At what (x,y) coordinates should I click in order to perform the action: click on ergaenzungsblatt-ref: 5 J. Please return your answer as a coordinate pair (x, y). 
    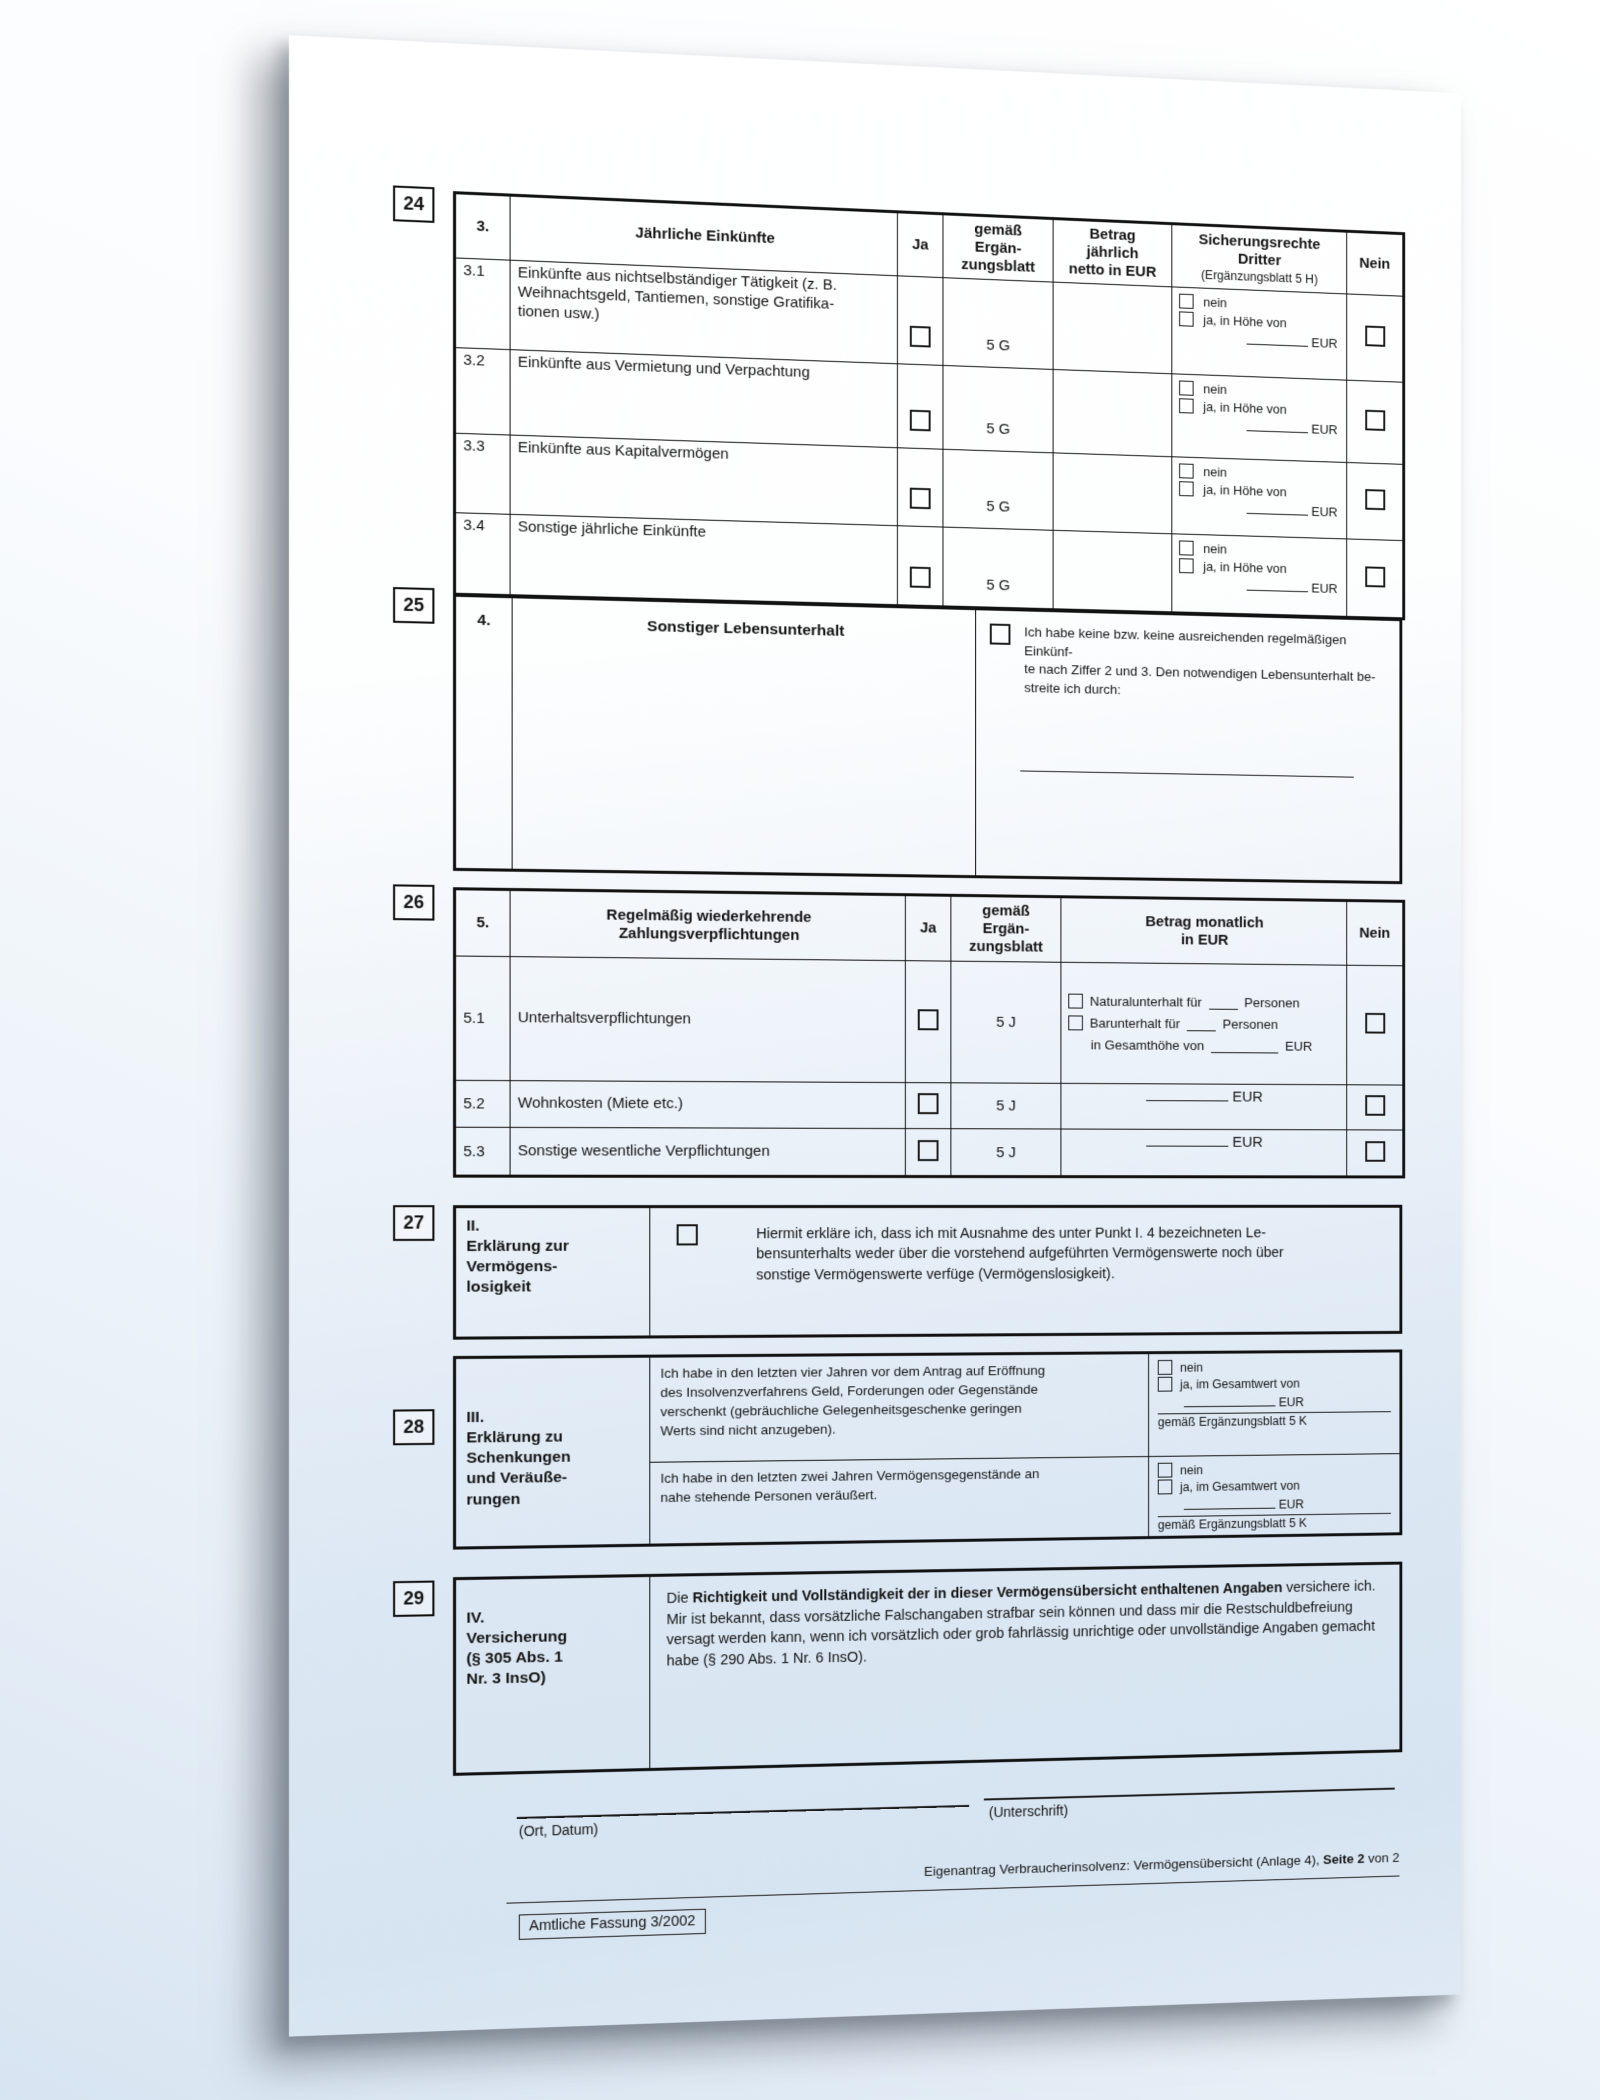
    Looking at the image, I should click on (1005, 1152).